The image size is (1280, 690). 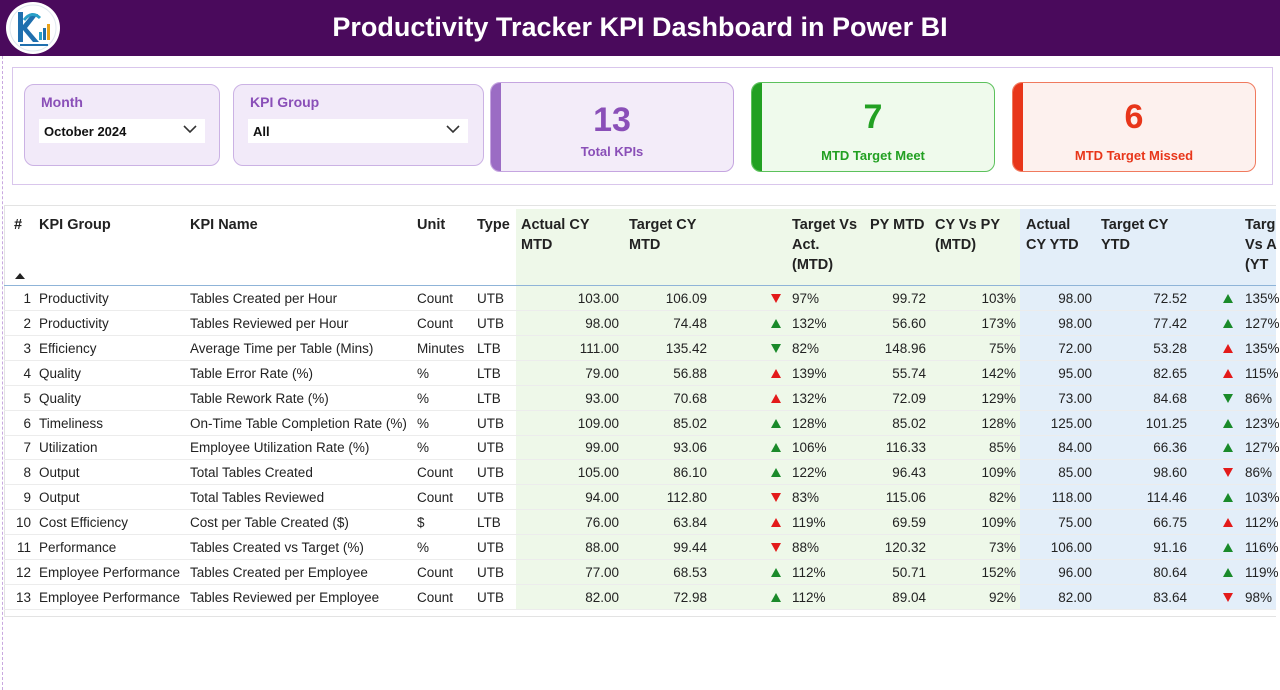 I want to click on cell-target-mtd: 68.53, so click(x=690, y=572).